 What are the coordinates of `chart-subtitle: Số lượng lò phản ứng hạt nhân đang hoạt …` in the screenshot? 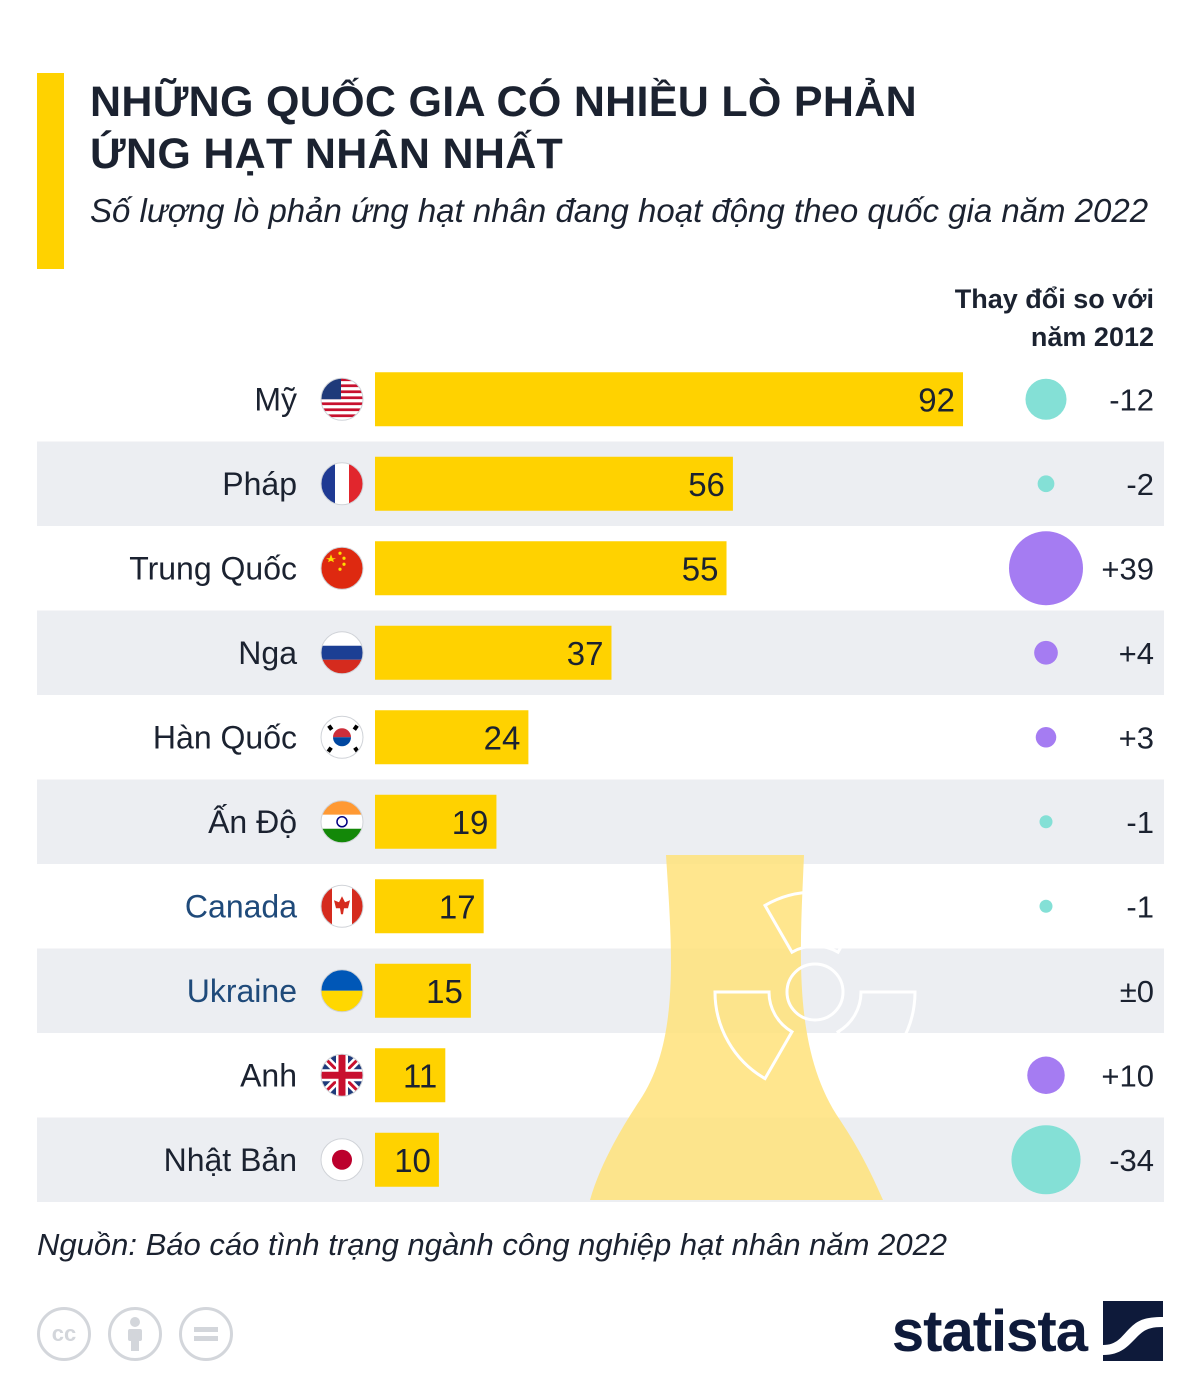 It's located at (619, 210).